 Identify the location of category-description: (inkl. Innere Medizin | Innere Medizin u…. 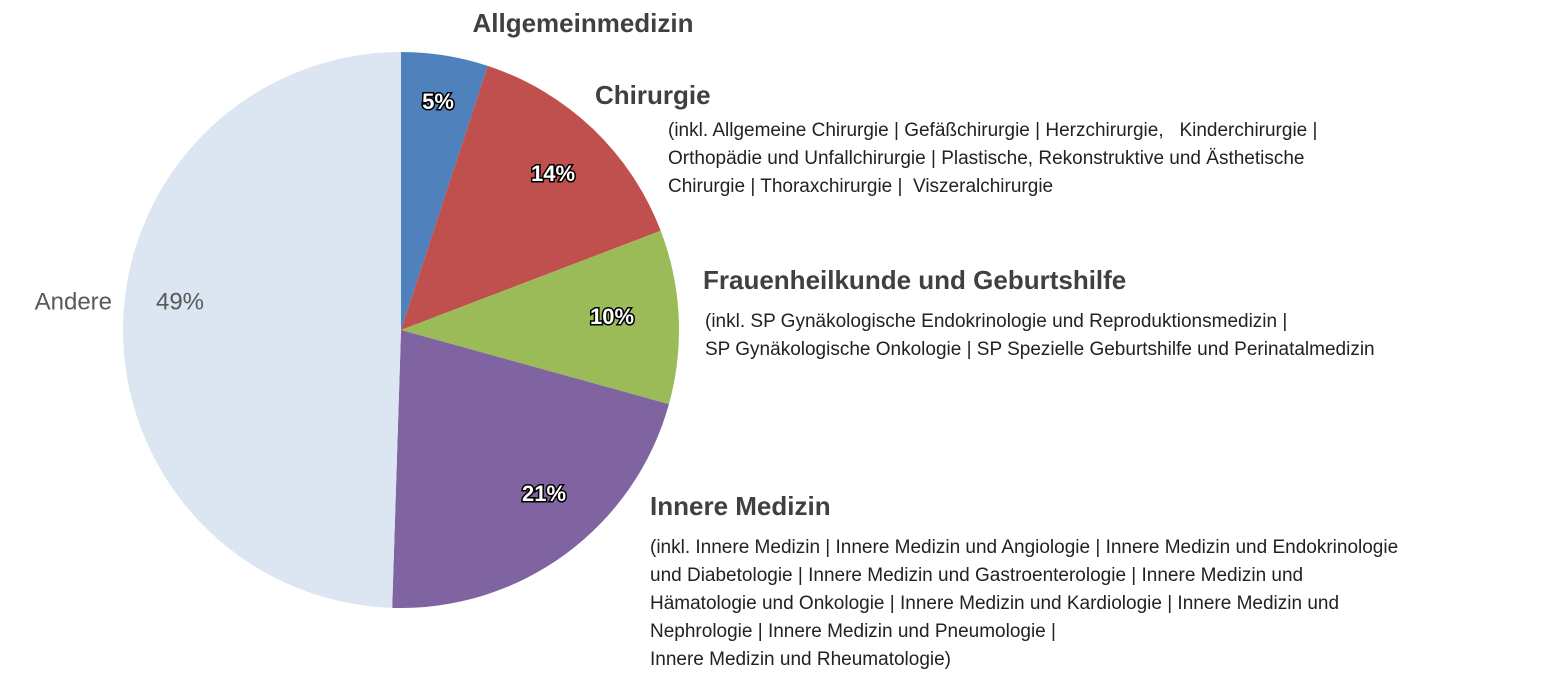
(1024, 547).